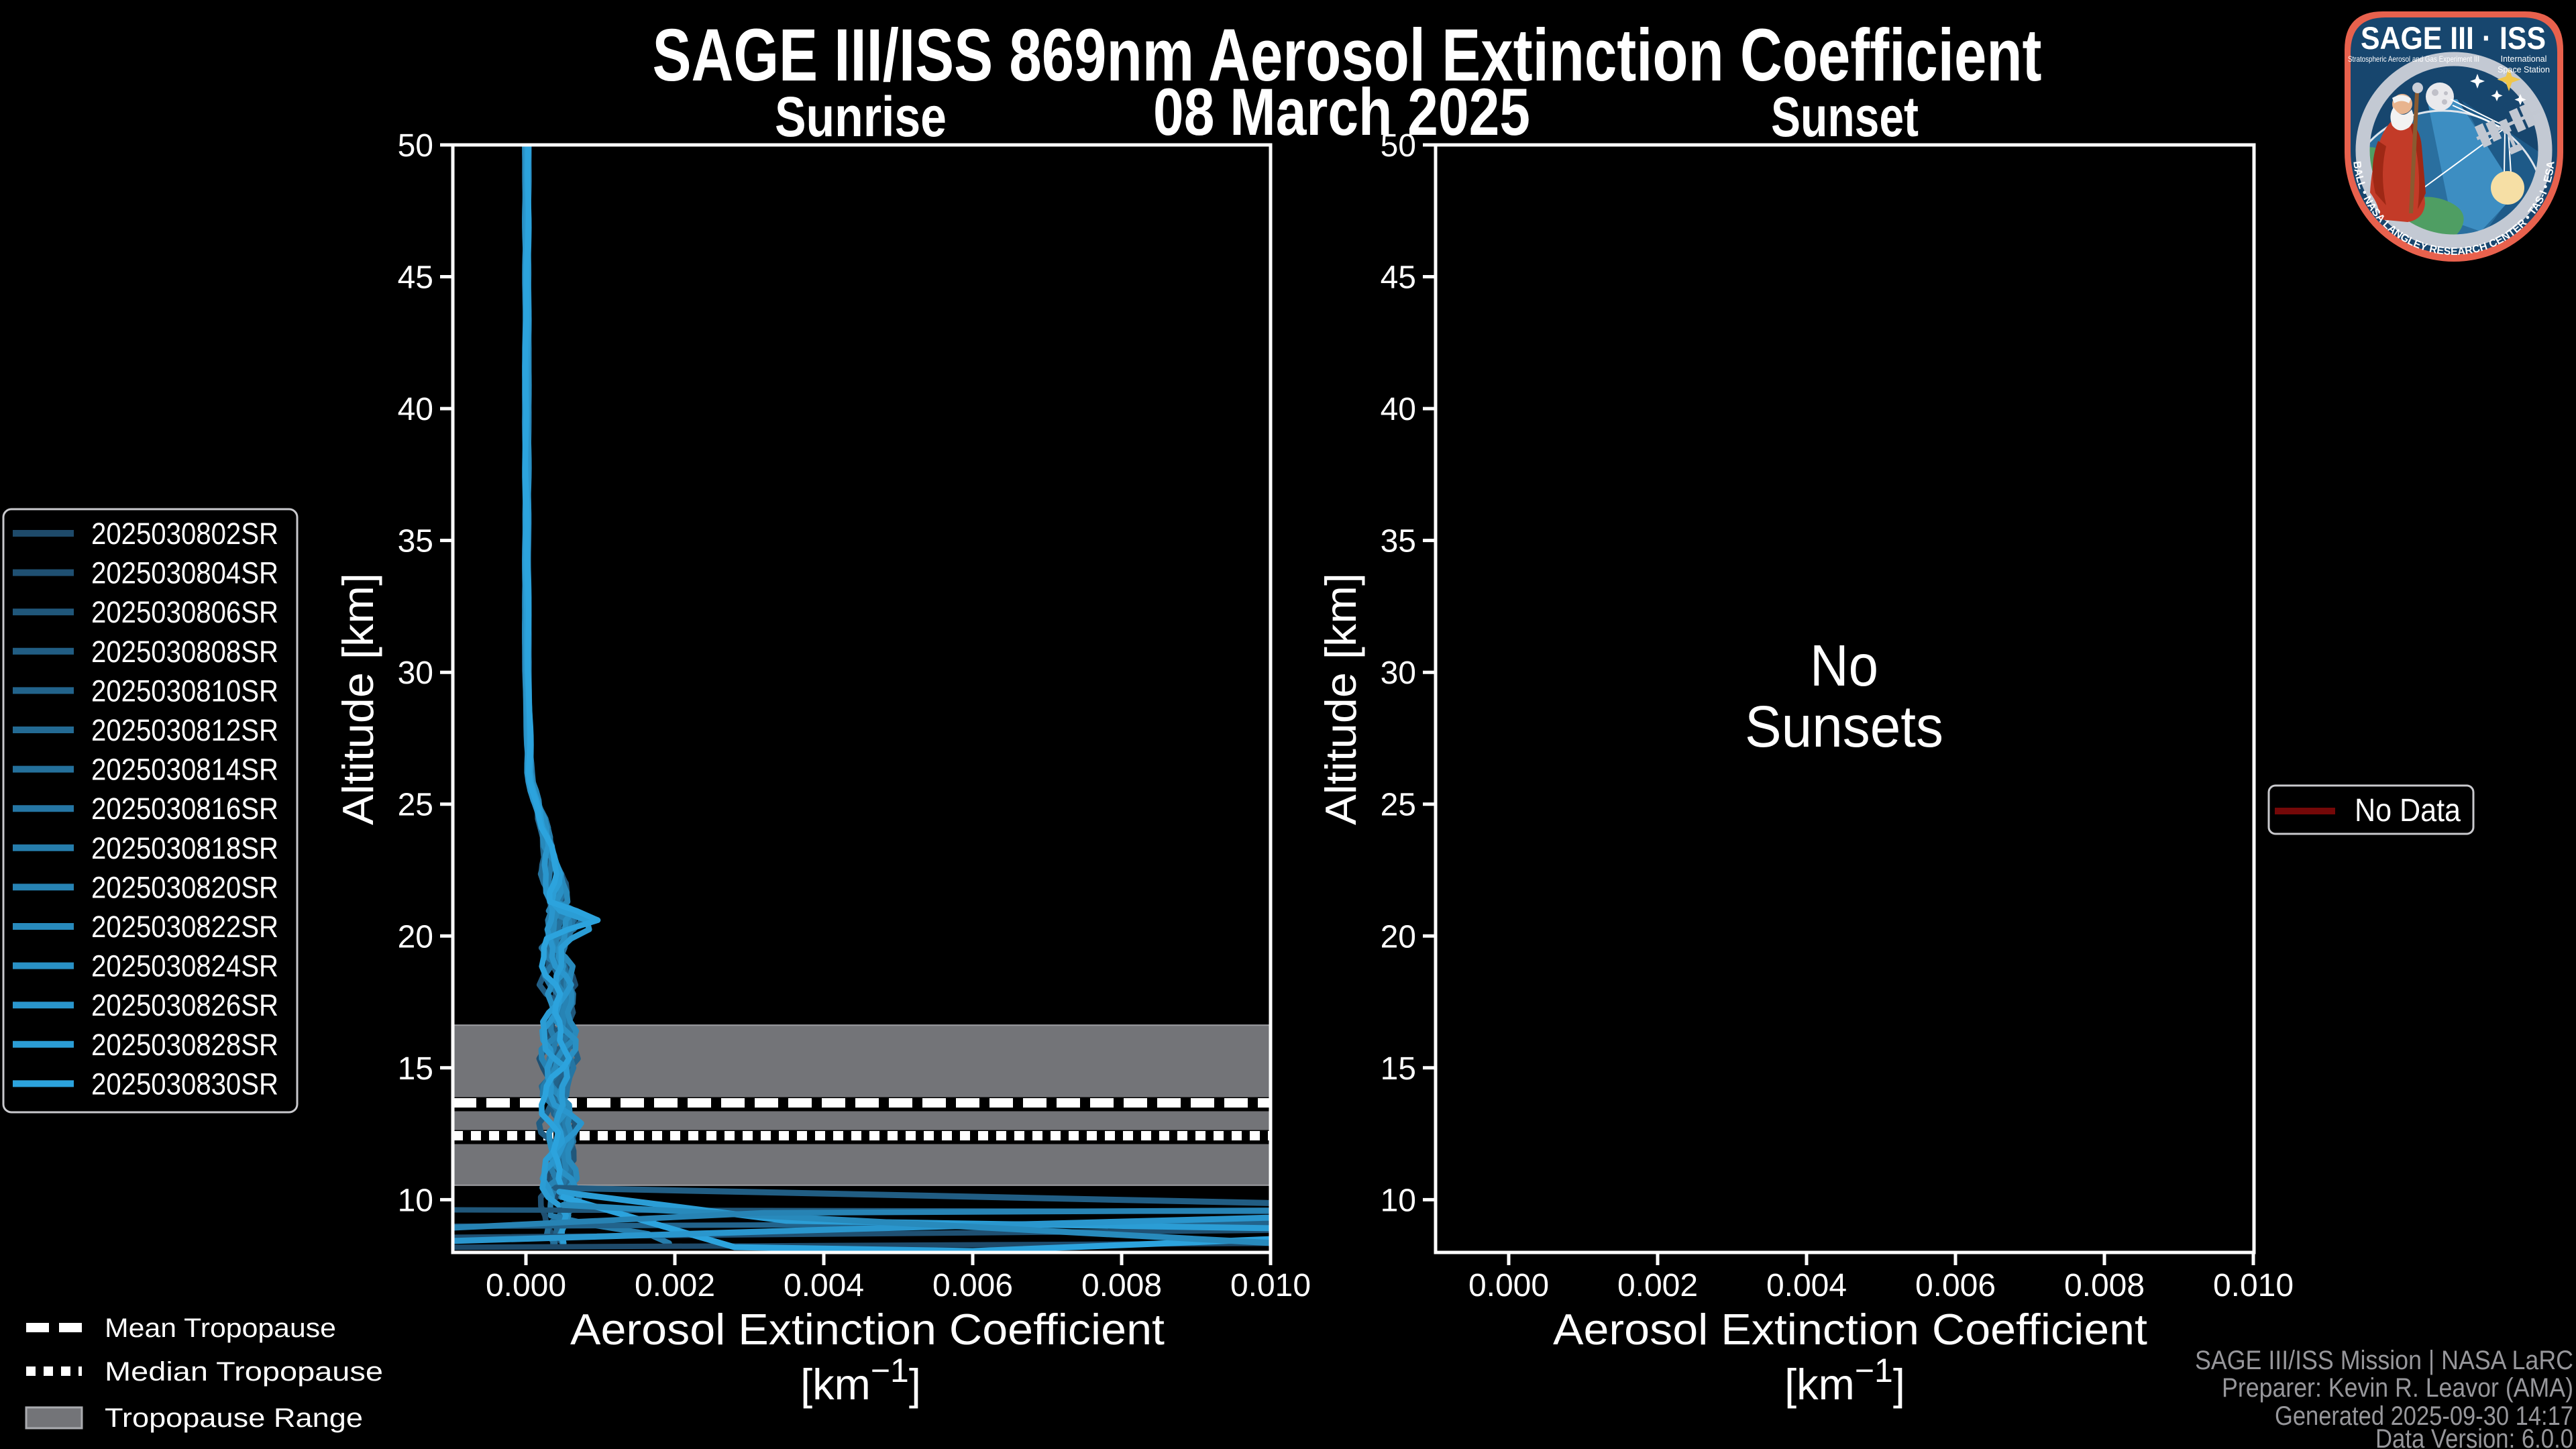 The height and width of the screenshot is (1449, 2576). Describe the element at coordinates (2474, 1436) in the screenshot. I see `svg-text: Data Version: 6.0.0` at that location.